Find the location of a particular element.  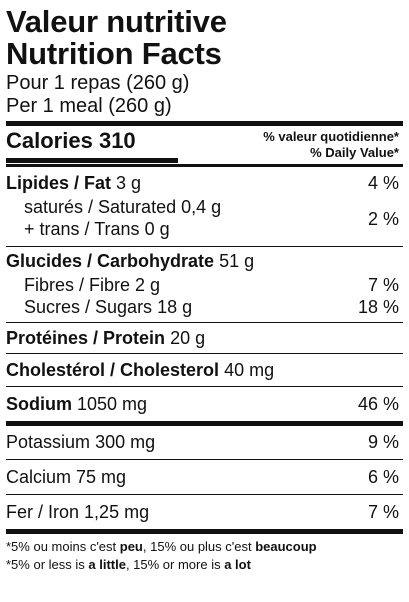

calories-label: Calories is located at coordinates (49, 140).